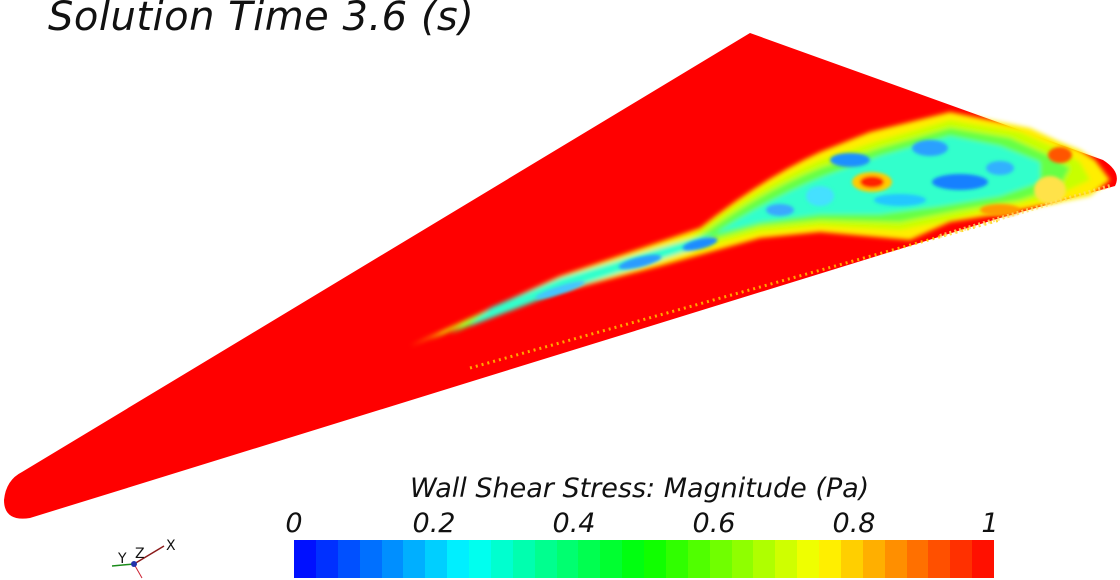 This screenshot has width=1120, height=580. What do you see at coordinates (140, 554) in the screenshot?
I see `axis-z-label: Z` at bounding box center [140, 554].